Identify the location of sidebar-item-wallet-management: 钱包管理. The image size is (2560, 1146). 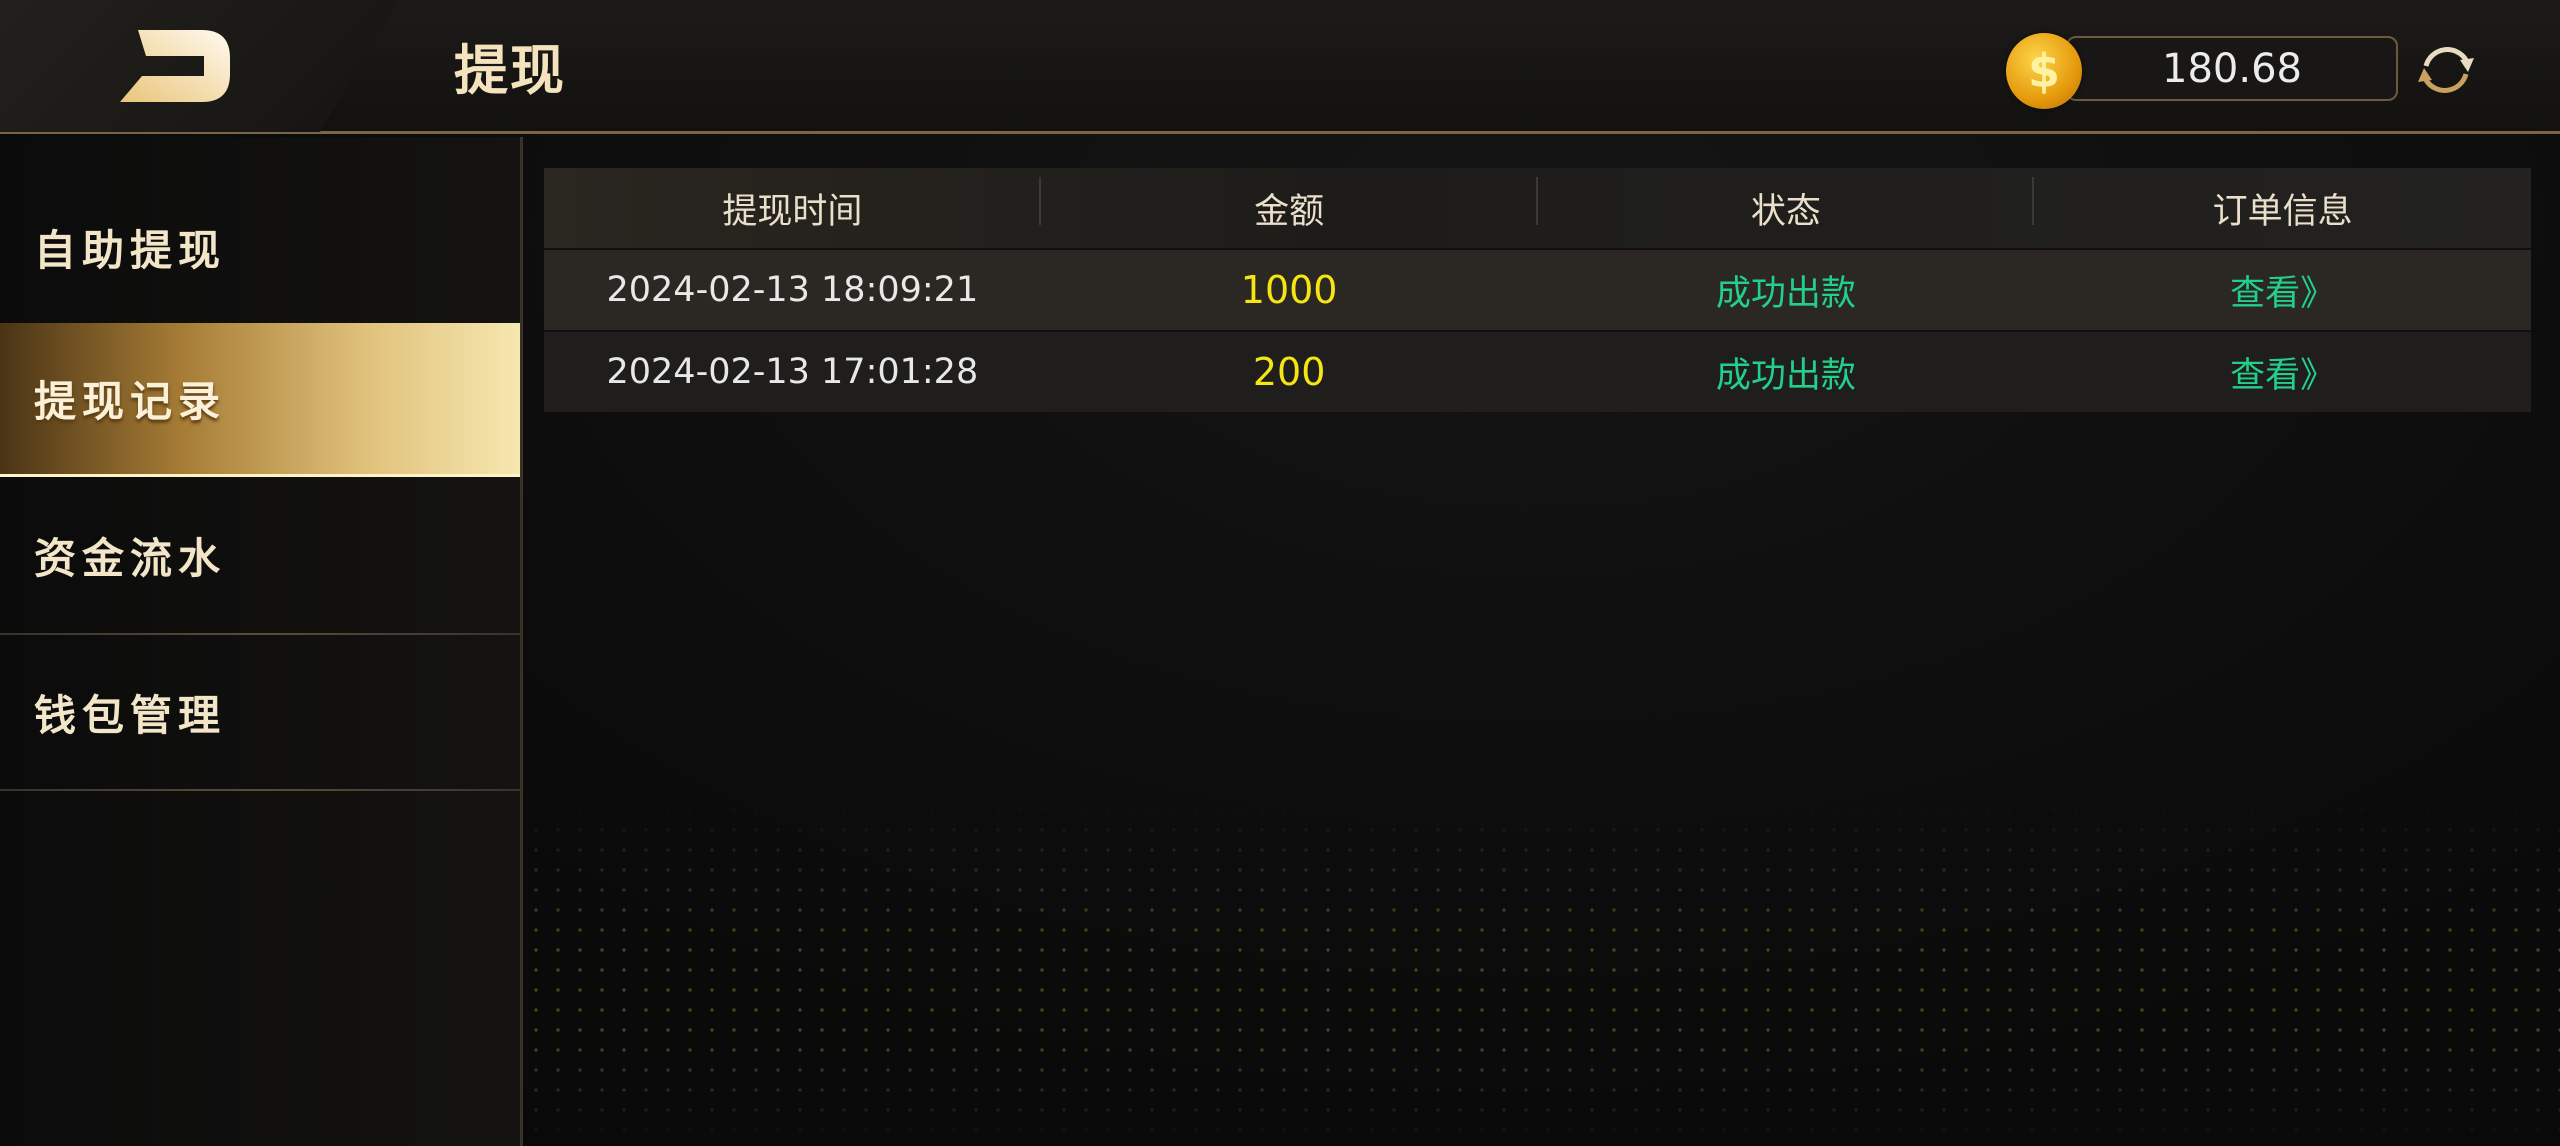
(129, 715).